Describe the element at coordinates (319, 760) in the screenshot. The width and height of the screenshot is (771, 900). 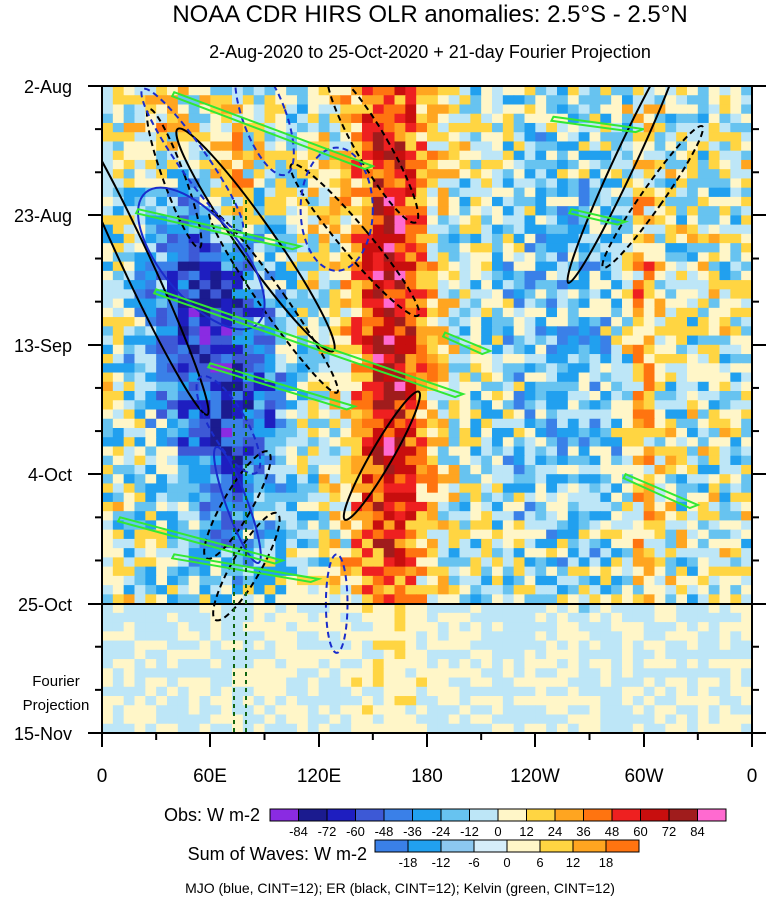
I see `x-tick-2: 120E` at that location.